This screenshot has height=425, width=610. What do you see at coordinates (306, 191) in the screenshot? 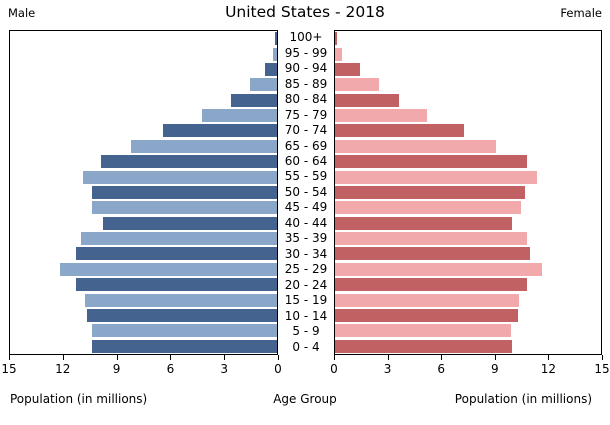
I see `age-group-label: 50 - 54` at bounding box center [306, 191].